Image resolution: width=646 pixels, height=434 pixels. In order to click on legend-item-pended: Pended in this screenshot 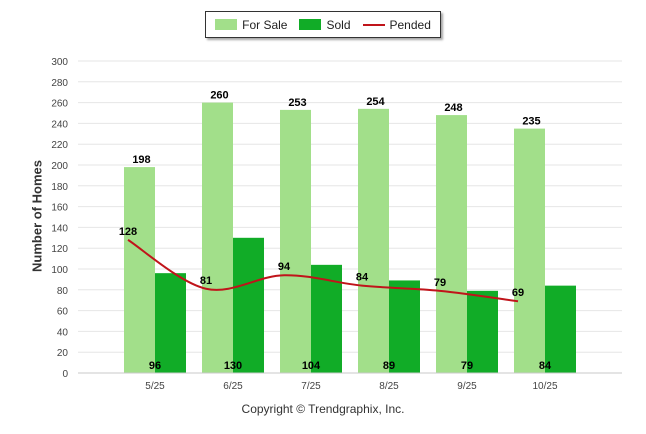, I will do `click(396, 24)`.